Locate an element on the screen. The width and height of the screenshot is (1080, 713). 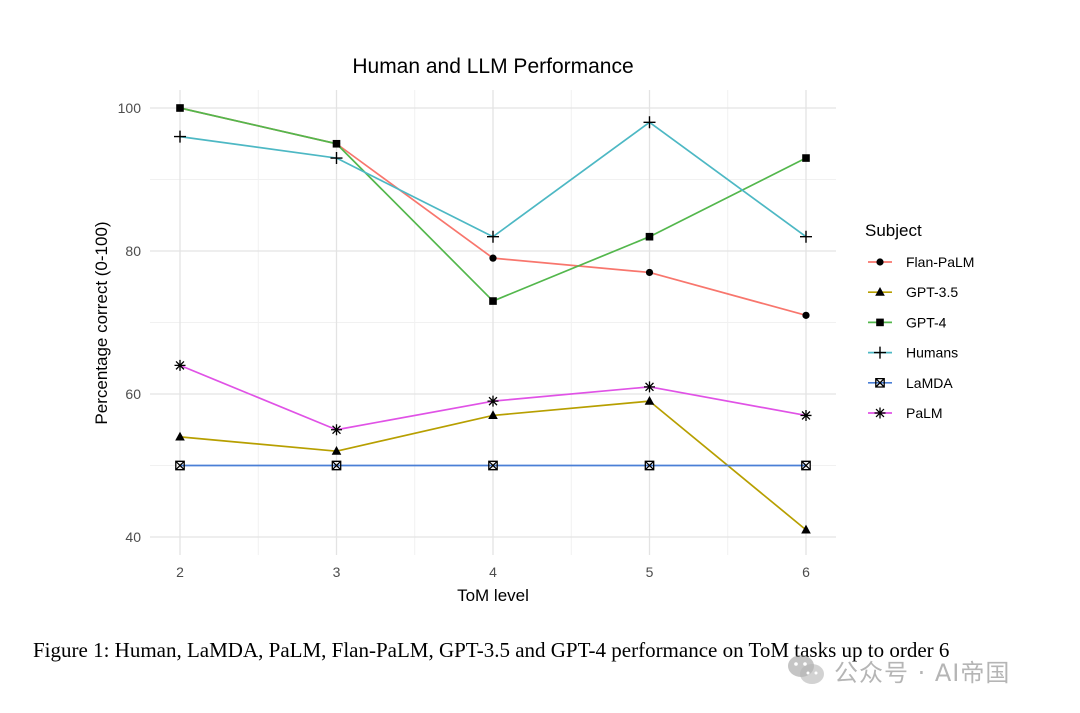
legend-item-lamda: LaMDA is located at coordinates (910, 383).